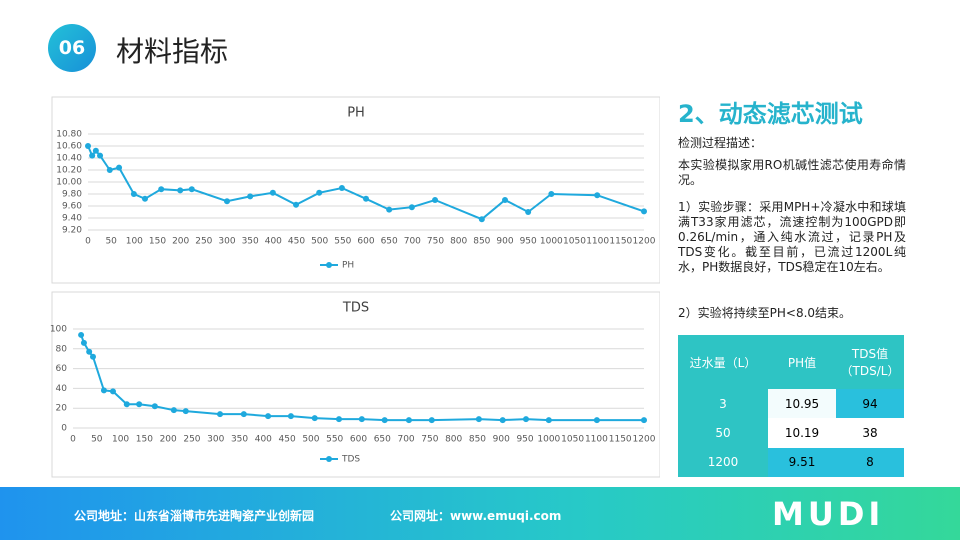 This screenshot has height=540, width=960. I want to click on slide-title: 材料指标, so click(172, 51).